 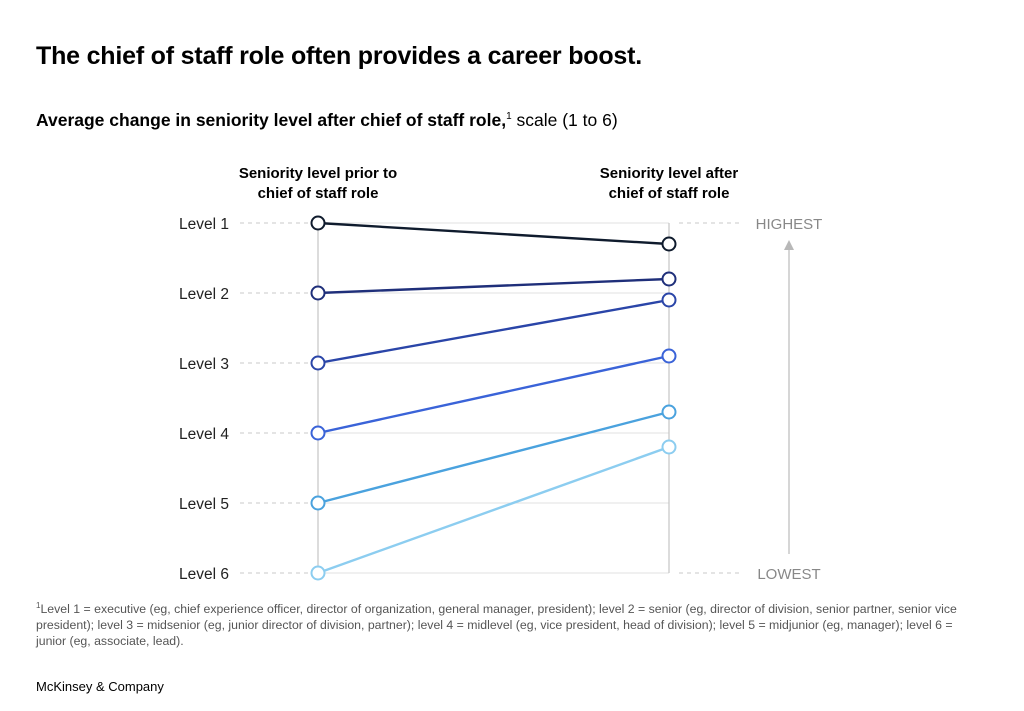 What do you see at coordinates (789, 245) in the screenshot?
I see `arrow-up-icon` at bounding box center [789, 245].